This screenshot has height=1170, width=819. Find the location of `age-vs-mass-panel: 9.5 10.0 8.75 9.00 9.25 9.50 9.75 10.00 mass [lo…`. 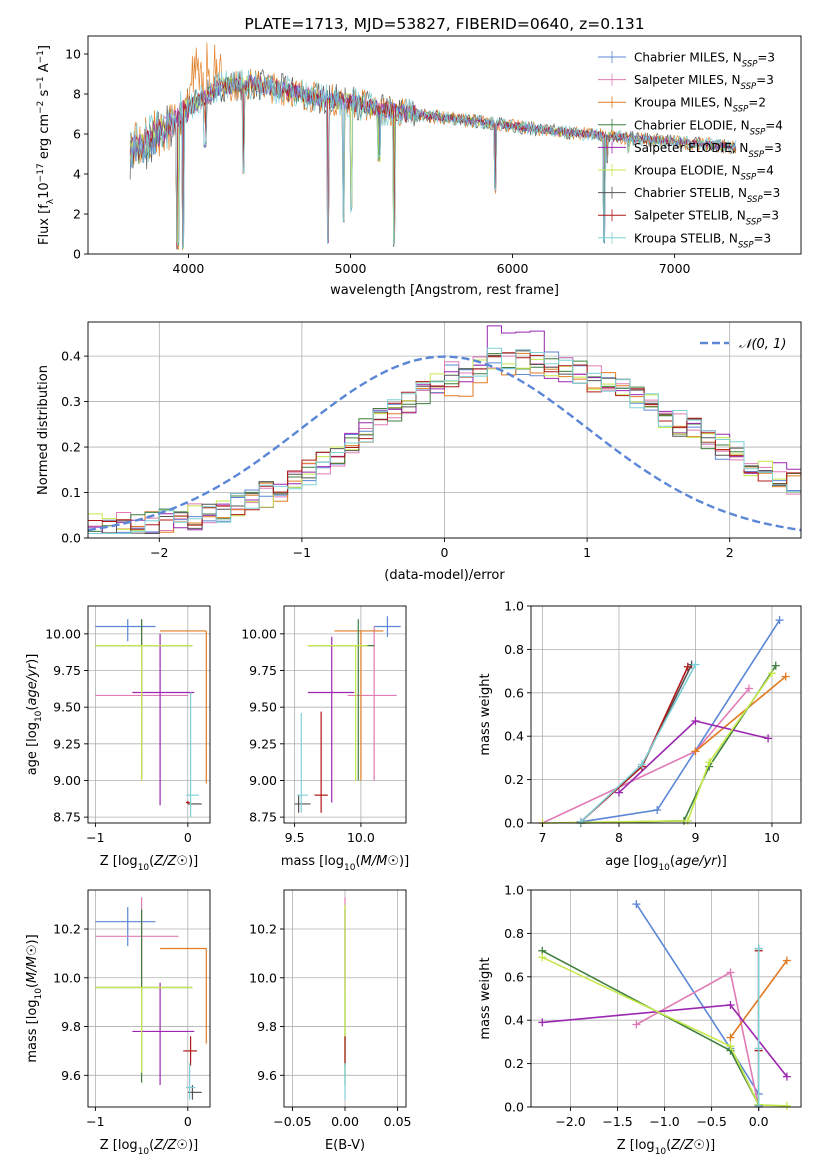

age-vs-mass-panel: 9.5 10.0 8.75 9.00 9.25 9.50 9.75 10.00 mass [lo… is located at coordinates (325, 739).